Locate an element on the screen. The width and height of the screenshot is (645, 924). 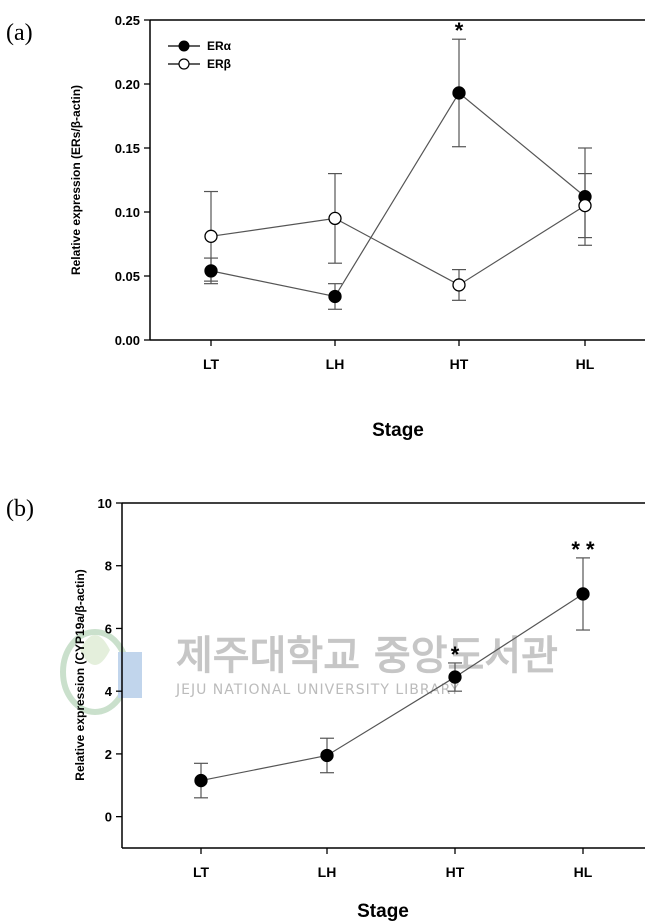
y-tick-label: 6 is located at coordinates (108, 628).